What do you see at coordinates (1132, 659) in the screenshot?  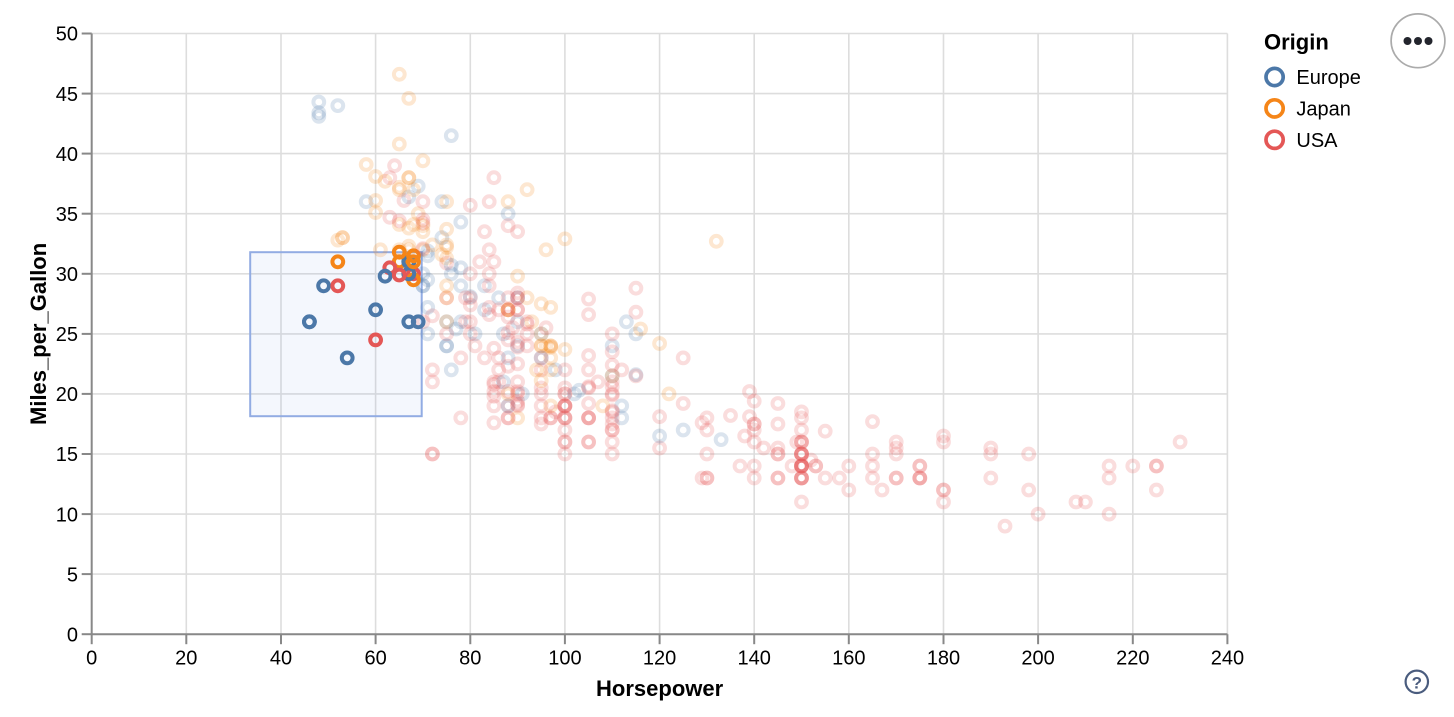 I see `svg-text: 220` at bounding box center [1132, 659].